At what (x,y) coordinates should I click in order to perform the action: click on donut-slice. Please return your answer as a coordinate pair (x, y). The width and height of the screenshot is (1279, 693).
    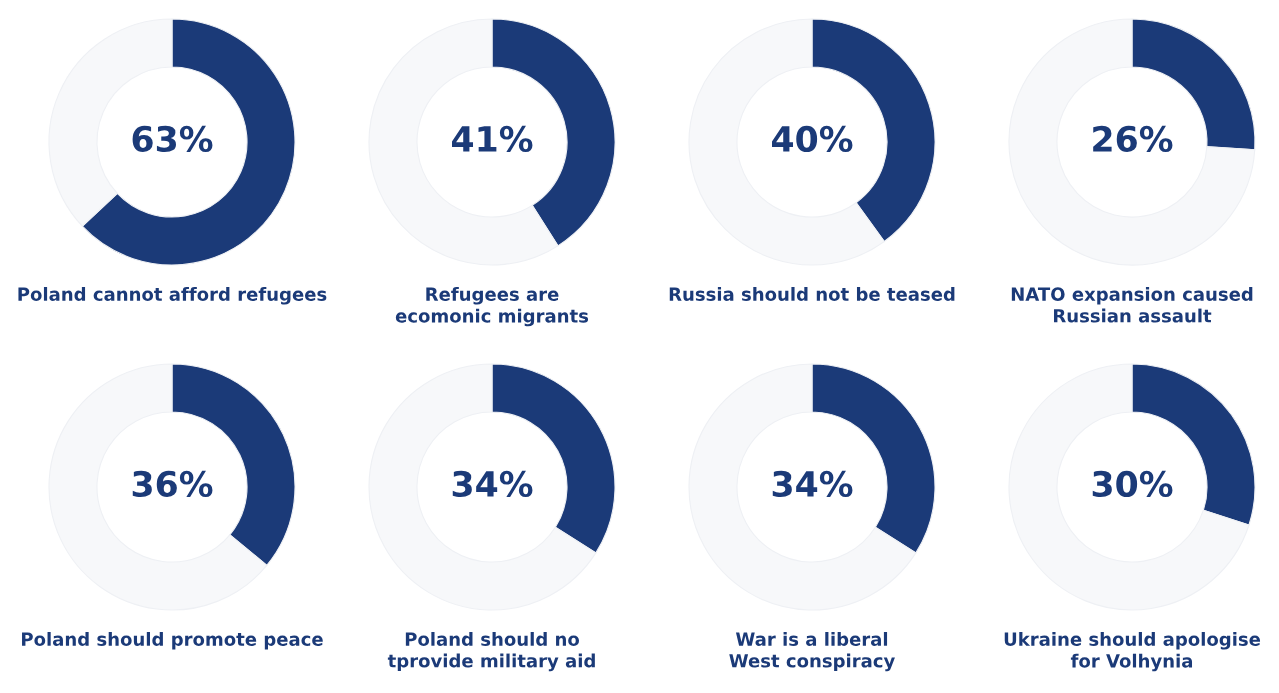
    Looking at the image, I should click on (1132, 142).